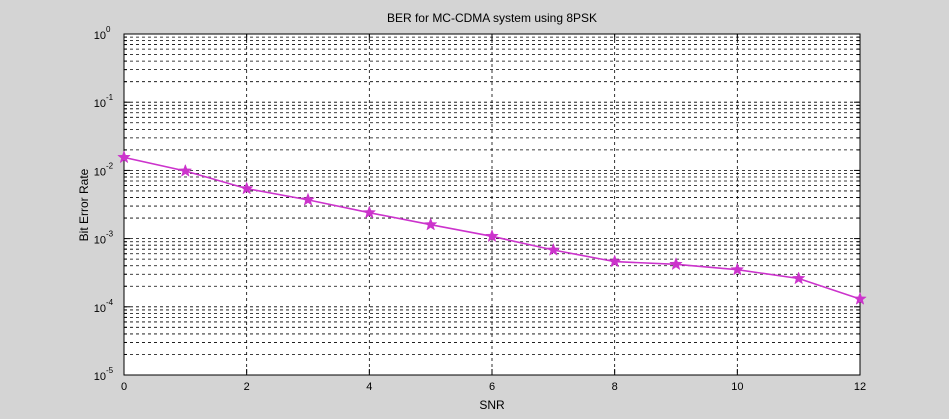 This screenshot has height=419, width=949. What do you see at coordinates (110, 97) in the screenshot?
I see `y-tick-label-exponent: -1` at bounding box center [110, 97].